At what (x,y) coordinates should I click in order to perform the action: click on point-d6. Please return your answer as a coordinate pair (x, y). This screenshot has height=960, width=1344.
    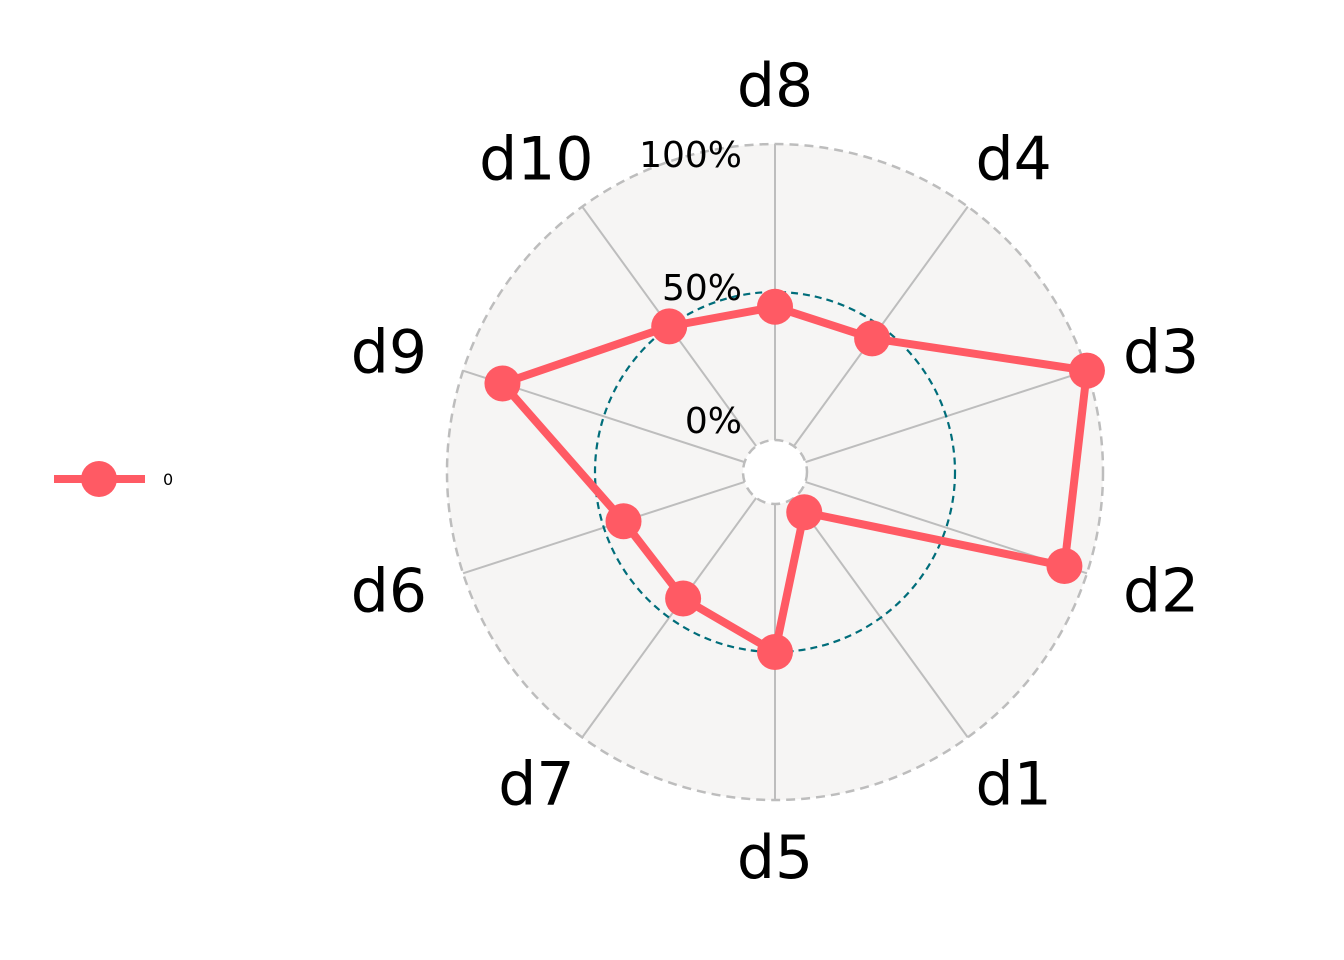
    Looking at the image, I should click on (623, 521).